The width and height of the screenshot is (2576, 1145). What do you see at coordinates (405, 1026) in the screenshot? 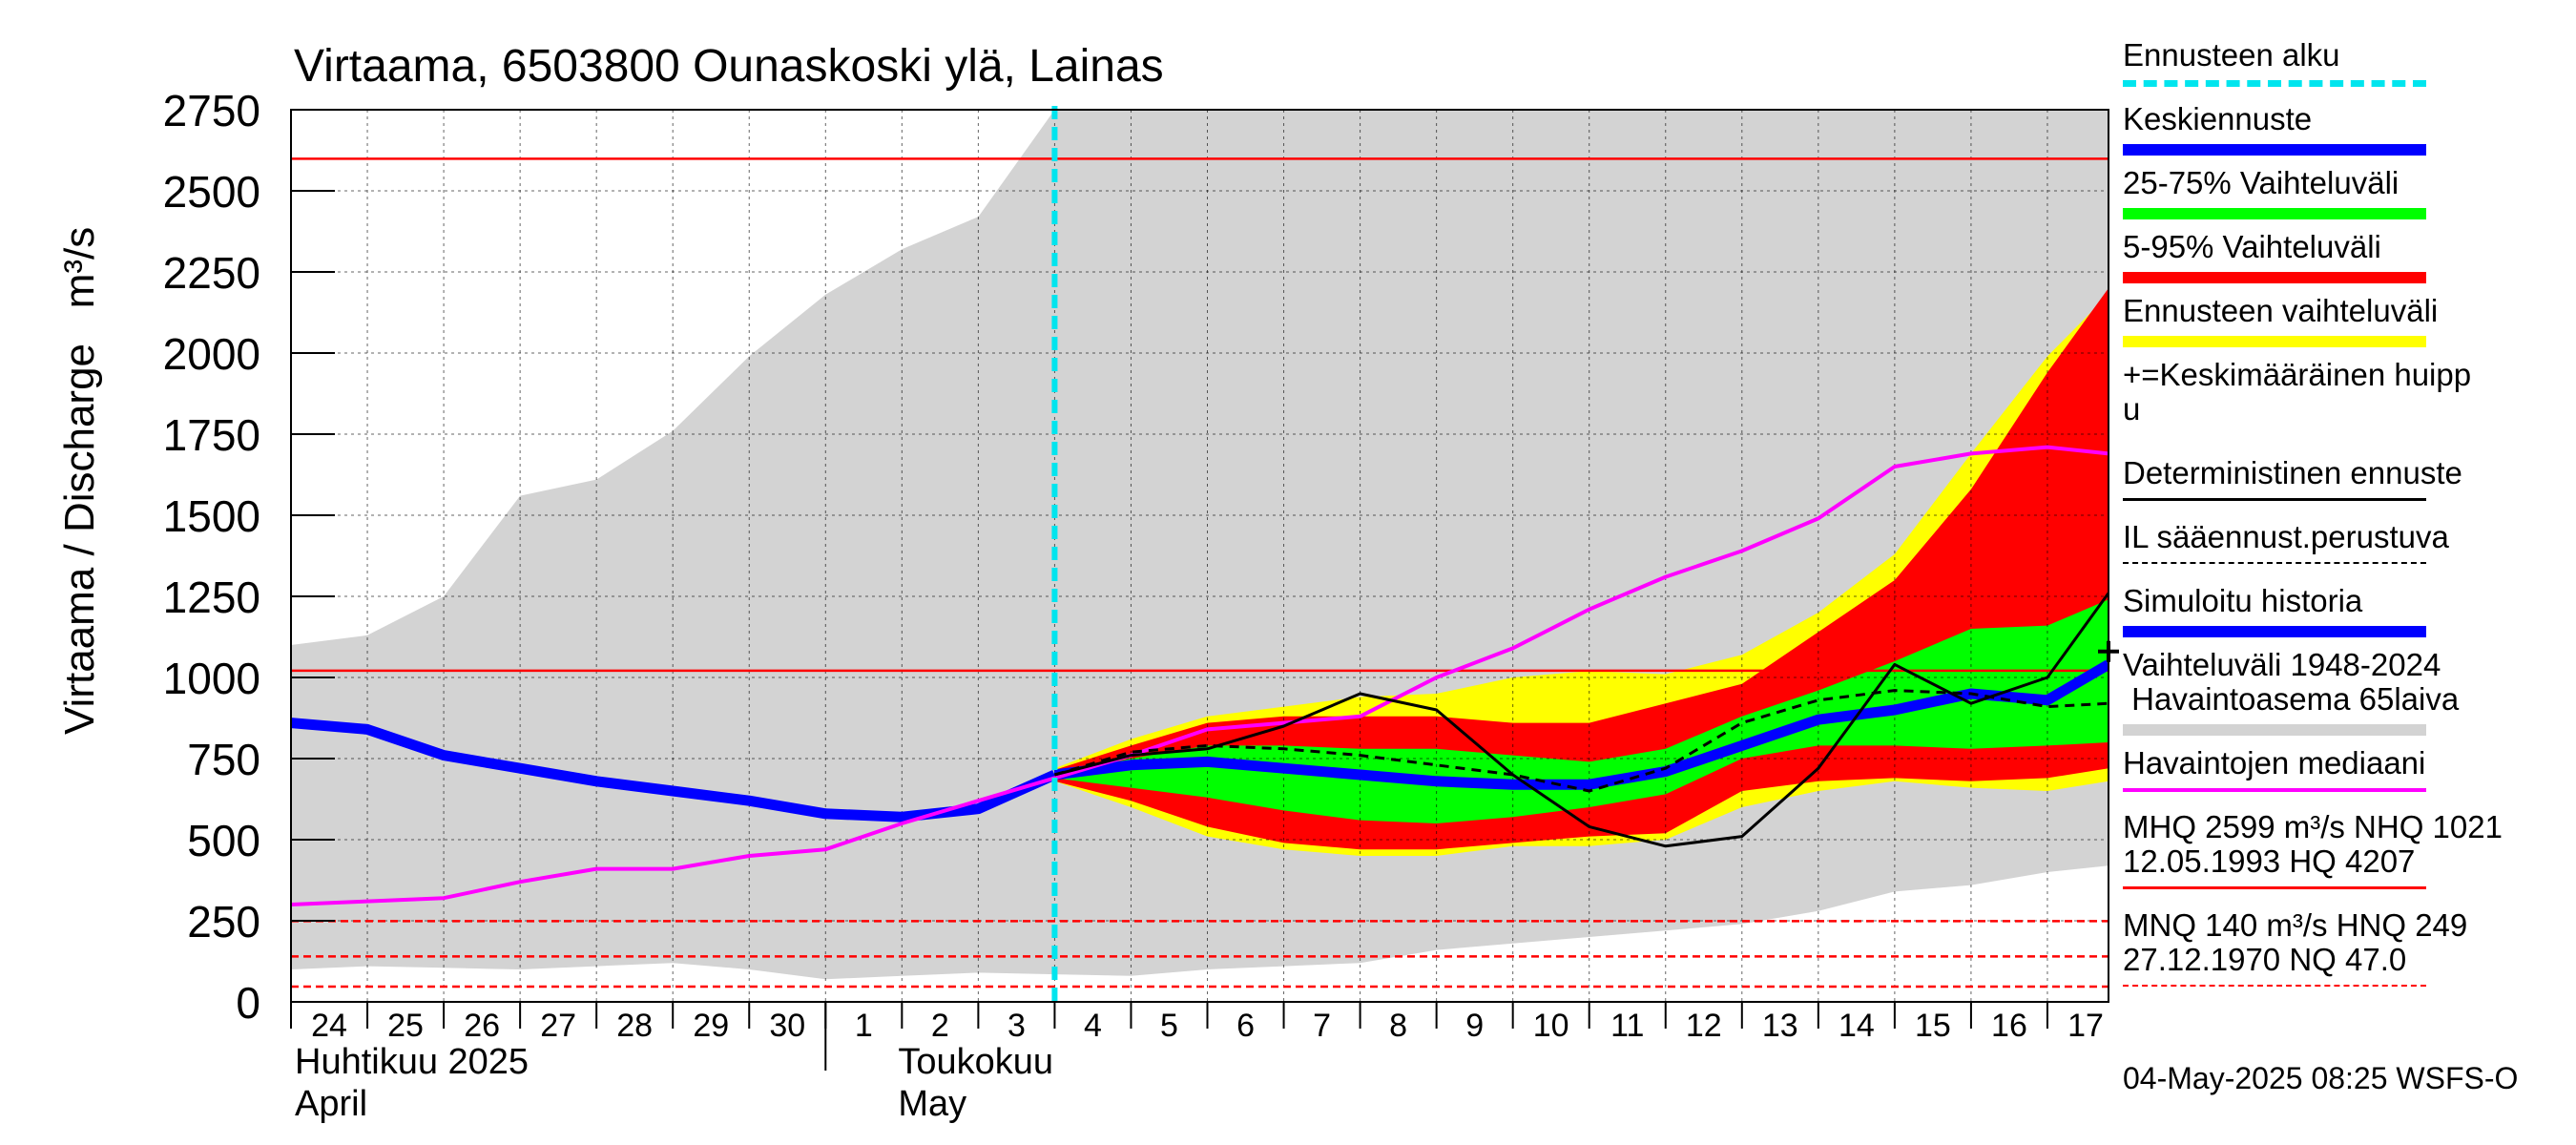
I see `x-tick-label: 25` at bounding box center [405, 1026].